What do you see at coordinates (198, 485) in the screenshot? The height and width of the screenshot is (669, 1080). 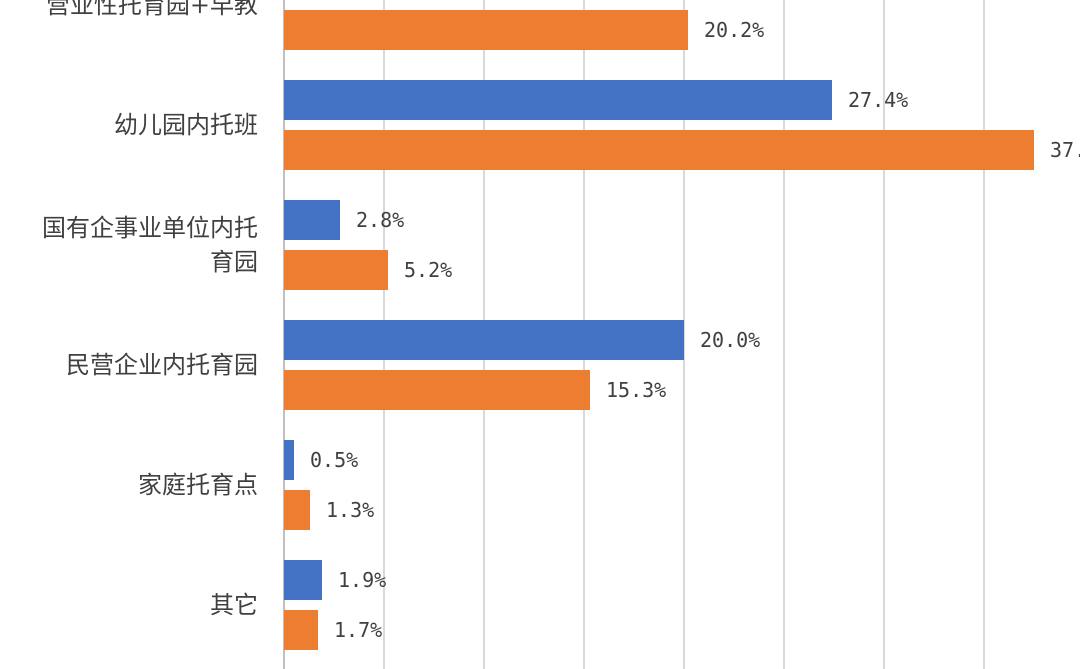 I see `category-label: 家庭托育点` at bounding box center [198, 485].